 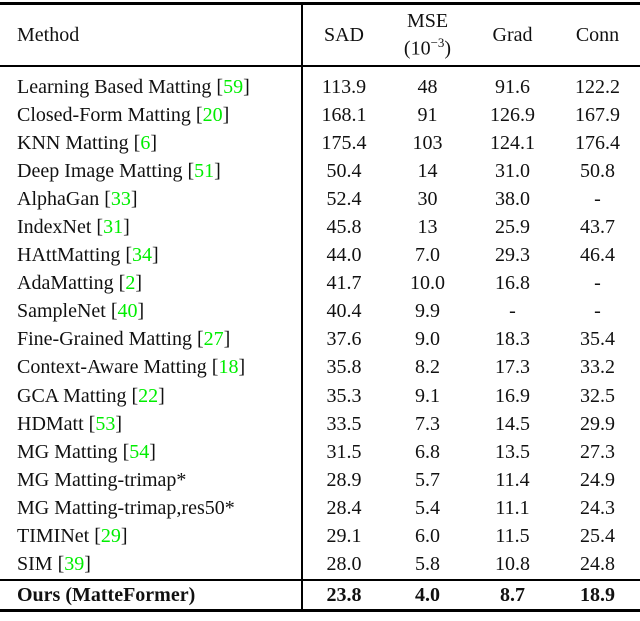 What do you see at coordinates (344, 451) in the screenshot?
I see `sad-cell: 31.5` at bounding box center [344, 451].